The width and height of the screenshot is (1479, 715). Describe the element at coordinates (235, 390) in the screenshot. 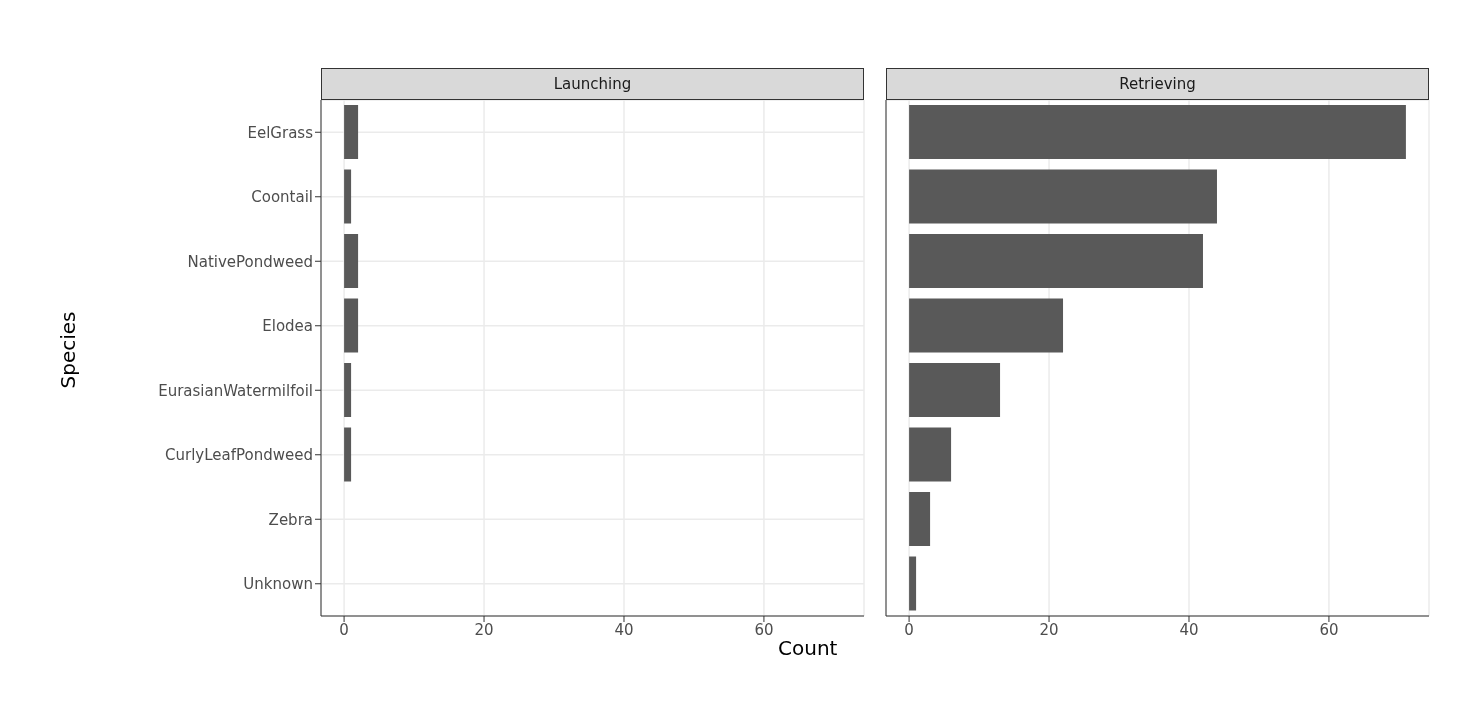

I see `y-tick-label: EurasianWatermilfoil` at that location.